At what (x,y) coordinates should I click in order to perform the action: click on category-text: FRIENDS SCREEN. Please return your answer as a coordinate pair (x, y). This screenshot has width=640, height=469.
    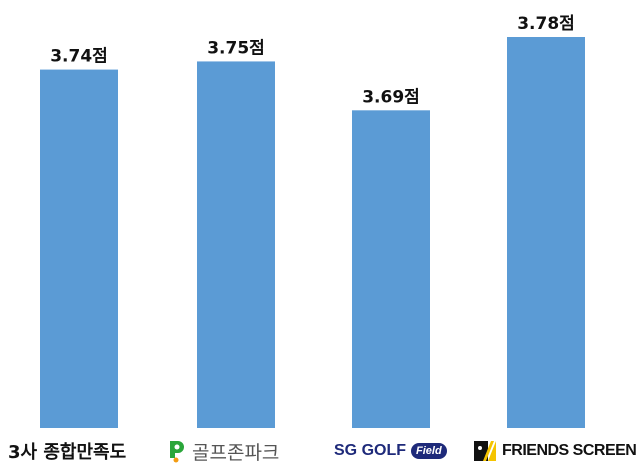
    Looking at the image, I should click on (569, 450).